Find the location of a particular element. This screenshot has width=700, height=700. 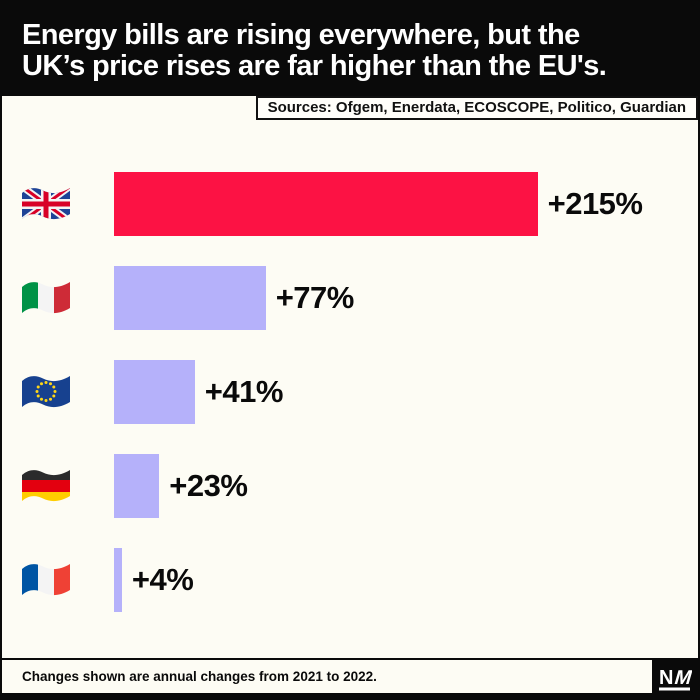

eu-flag-icon is located at coordinates (46, 392).